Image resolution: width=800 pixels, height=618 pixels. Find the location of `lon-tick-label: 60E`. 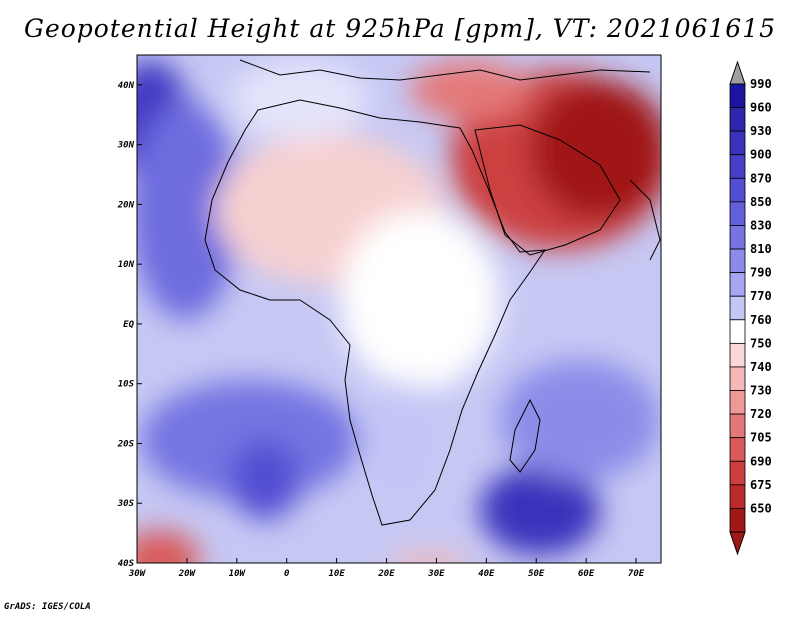

lon-tick-label: 60E is located at coordinates (586, 574).